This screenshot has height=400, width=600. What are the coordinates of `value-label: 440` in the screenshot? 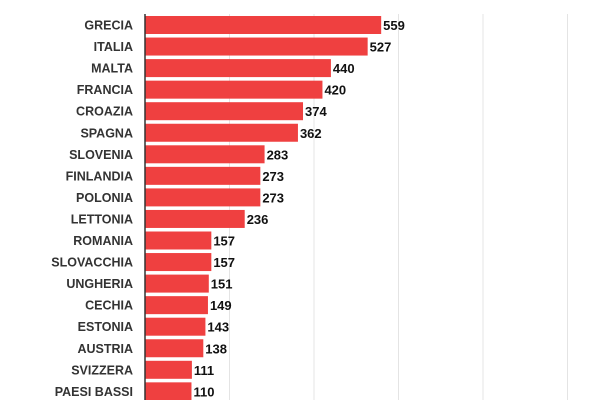 It's located at (344, 68).